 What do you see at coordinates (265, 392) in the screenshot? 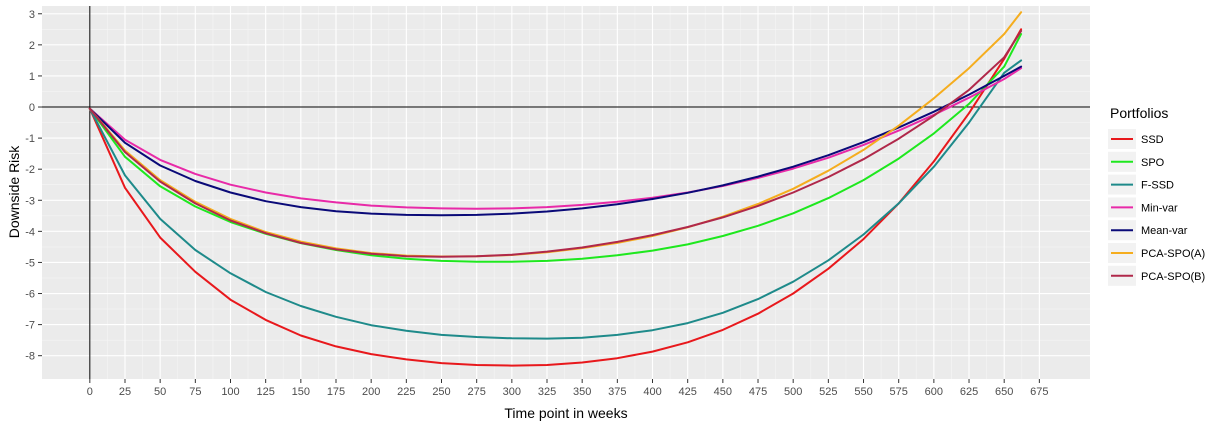
I see `x-tick-label: 125` at bounding box center [265, 392].